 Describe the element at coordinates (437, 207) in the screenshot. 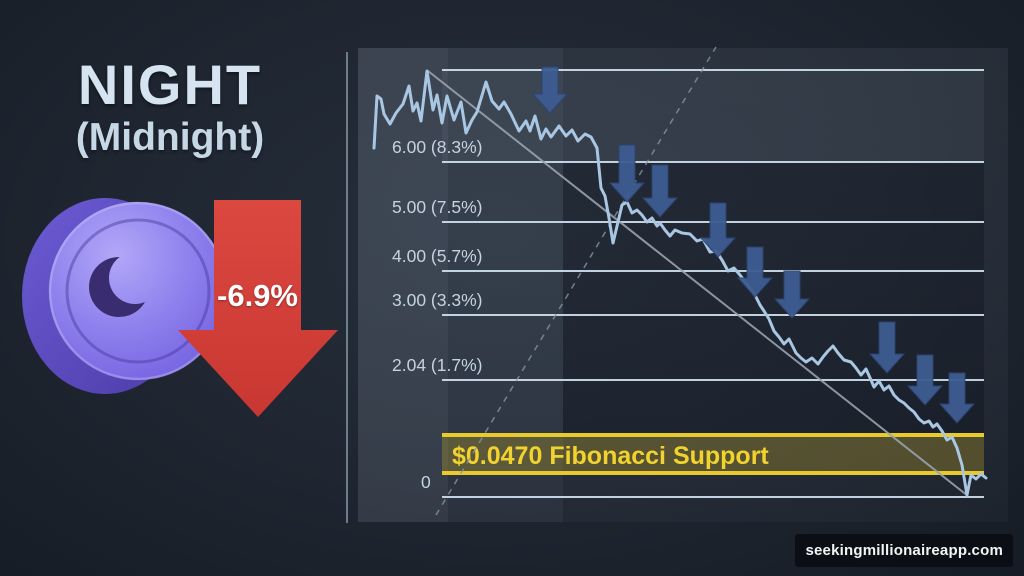

I see `grid-label: 5.00 (7.5%)` at that location.